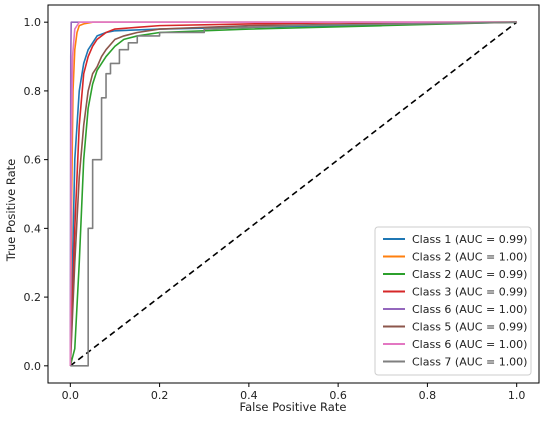 This screenshot has height=422, width=550. I want to click on legend-entry: Class 5 (AUC = 0.99), so click(469, 327).